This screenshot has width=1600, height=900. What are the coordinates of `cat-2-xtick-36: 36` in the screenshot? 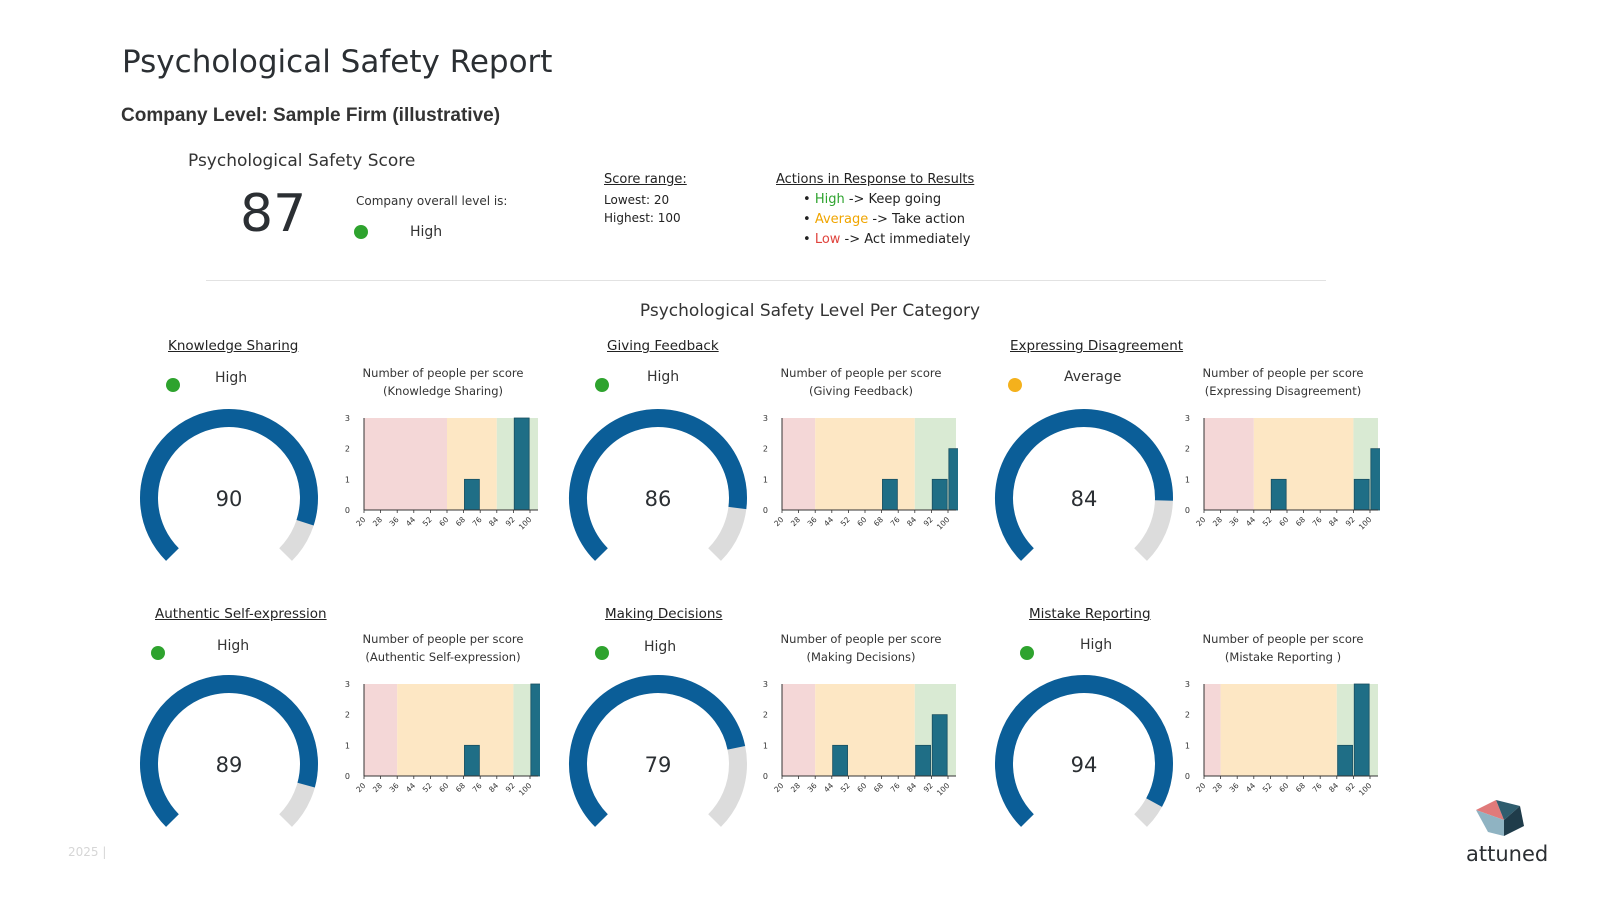 It's located at (811, 521).